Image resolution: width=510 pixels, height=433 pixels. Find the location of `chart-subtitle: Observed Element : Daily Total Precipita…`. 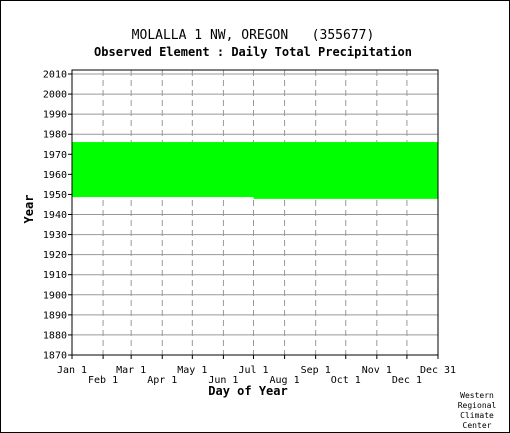

chart-subtitle: Observed Element : Daily Total Precipita… is located at coordinates (253, 52).